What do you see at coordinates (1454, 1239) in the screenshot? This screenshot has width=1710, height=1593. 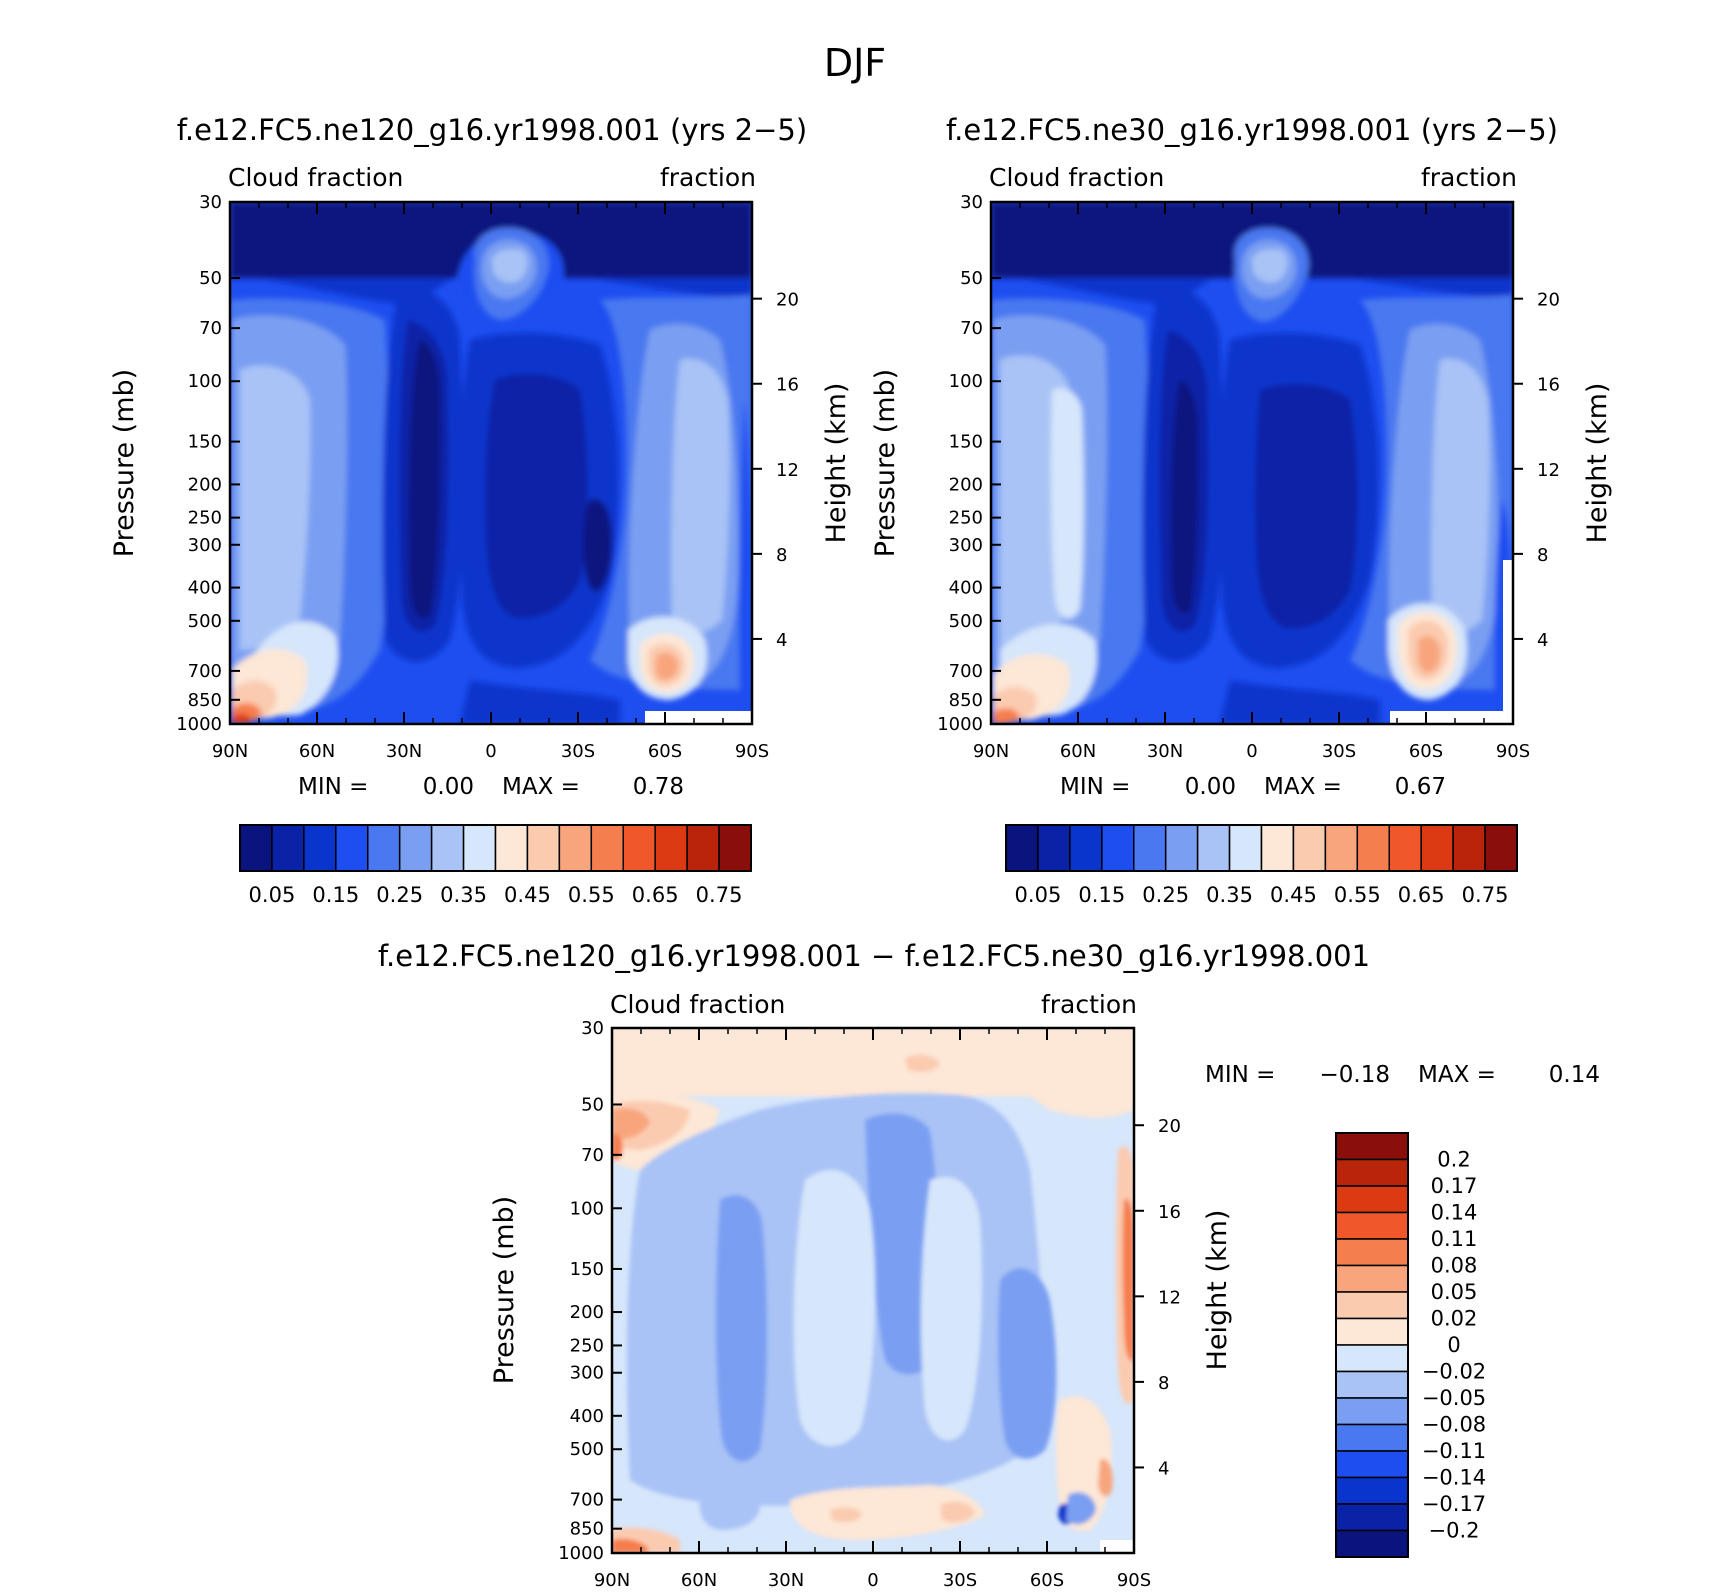 I see `colorbar-label: 0.11` at bounding box center [1454, 1239].